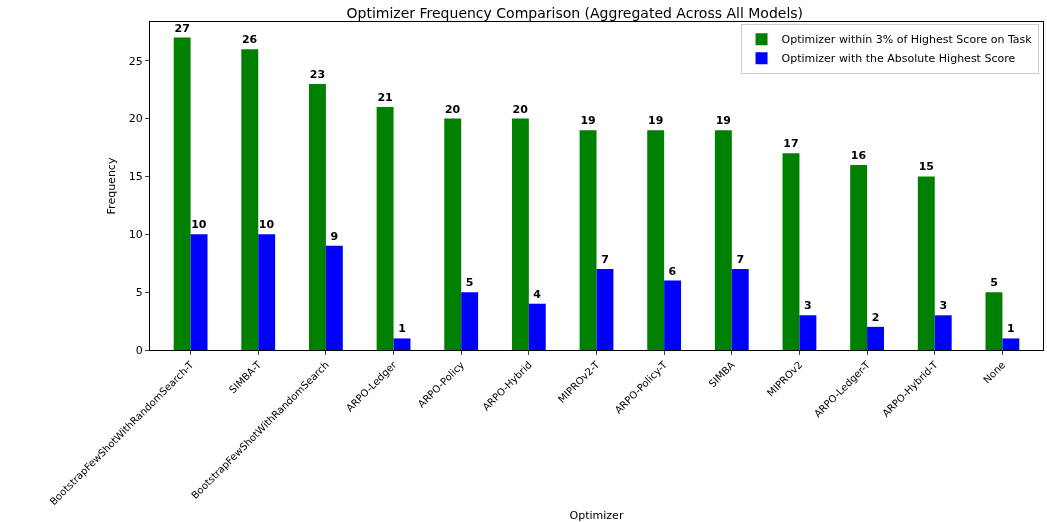 The image size is (1047, 522). I want to click on y-tick-label: 5, so click(139, 292).